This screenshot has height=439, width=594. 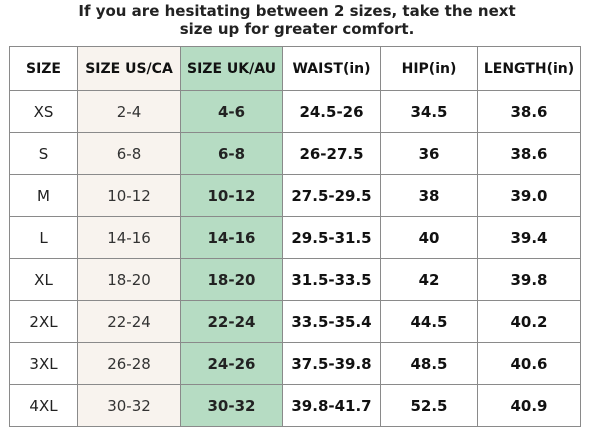 I want to click on table-row: 3XL 26-28 24-26 37.5-39.8 48.5 40.6, so click(x=295, y=363).